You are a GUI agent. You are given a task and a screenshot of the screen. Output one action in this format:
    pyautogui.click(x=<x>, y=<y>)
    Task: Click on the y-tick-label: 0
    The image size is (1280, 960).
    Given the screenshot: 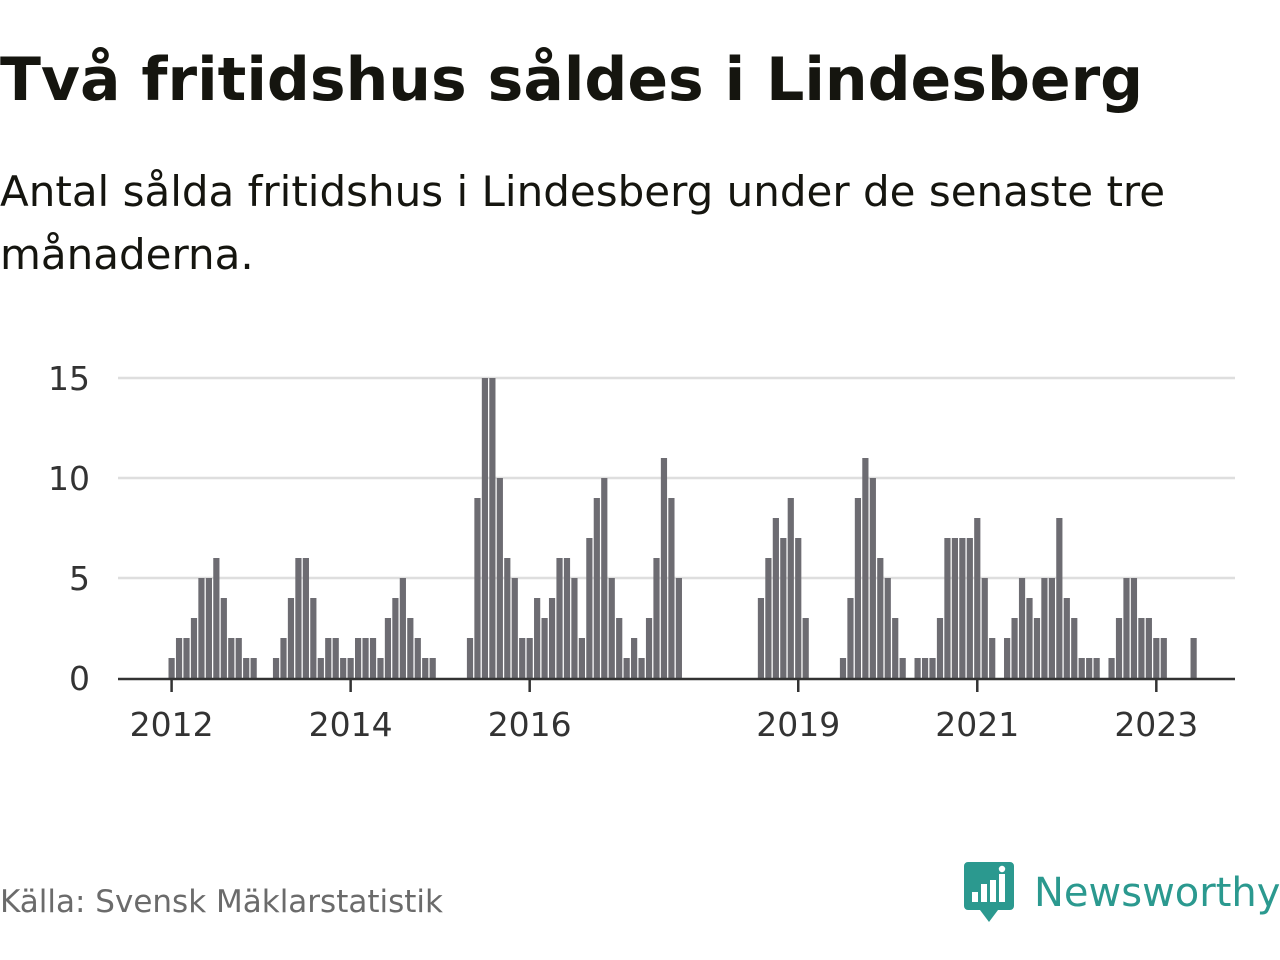 What is the action you would take?
    pyautogui.click(x=79, y=678)
    